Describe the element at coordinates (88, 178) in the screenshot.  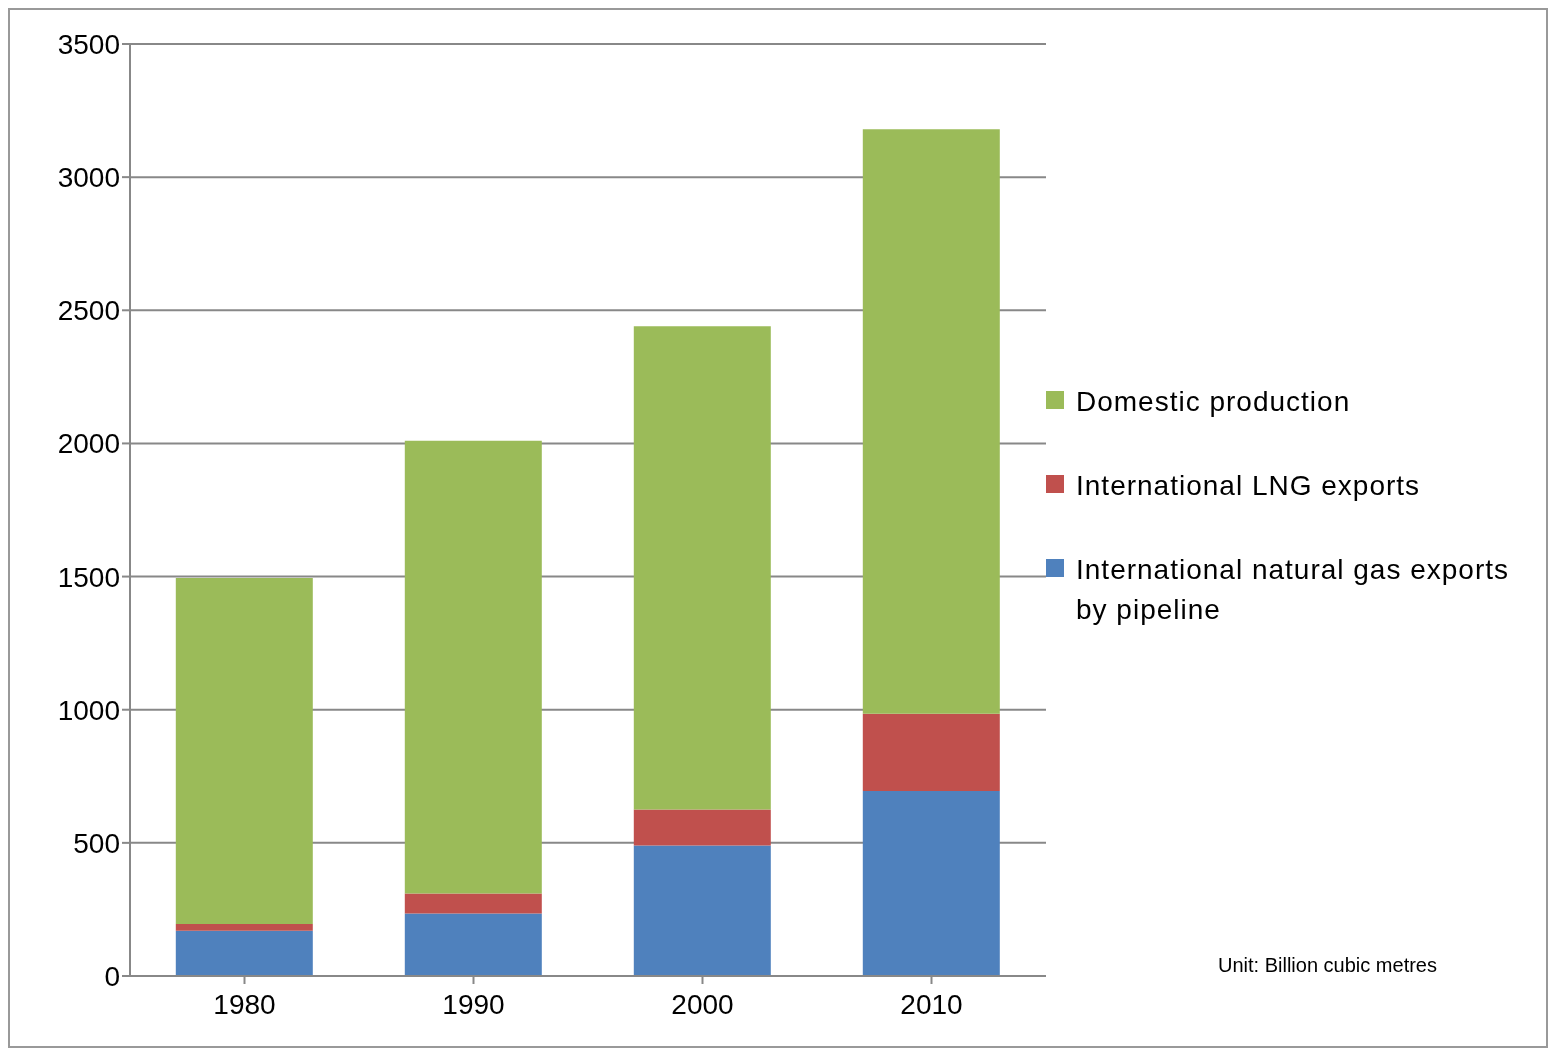
I see `y-tick-label: 3000` at that location.